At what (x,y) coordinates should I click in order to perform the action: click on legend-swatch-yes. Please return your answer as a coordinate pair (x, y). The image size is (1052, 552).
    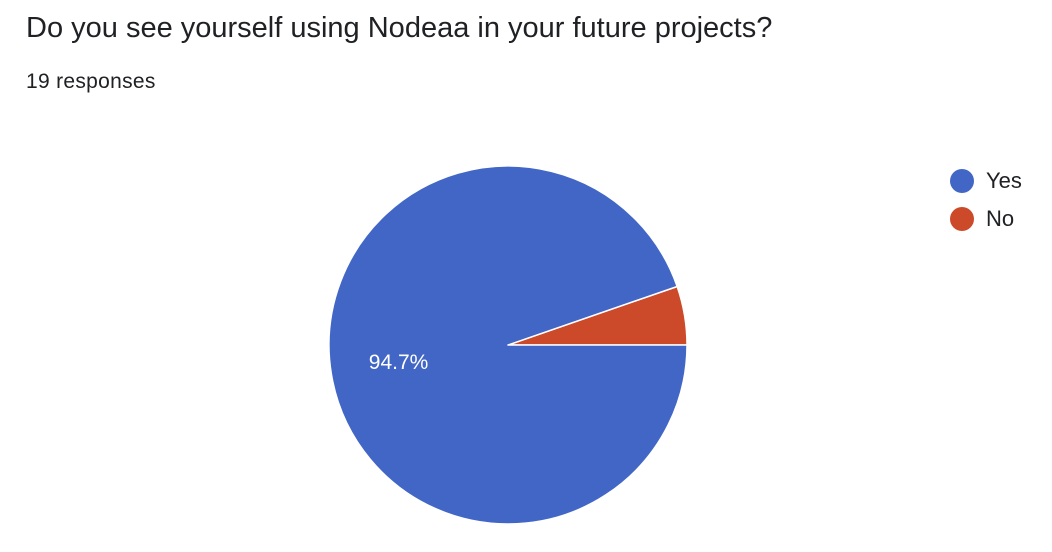
    Looking at the image, I should click on (962, 181).